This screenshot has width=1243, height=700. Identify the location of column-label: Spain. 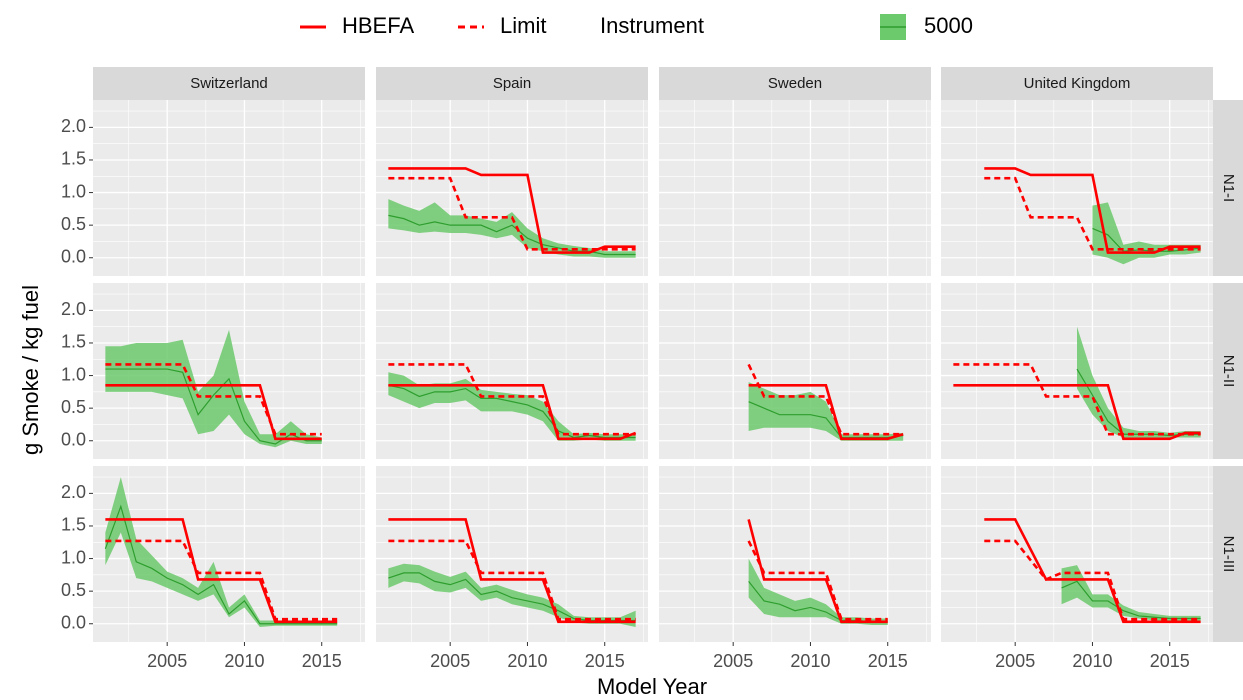
(512, 83).